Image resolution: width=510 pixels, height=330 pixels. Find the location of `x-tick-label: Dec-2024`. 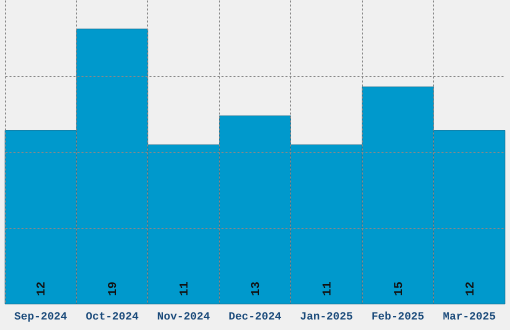

x-tick-label: Dec-2024 is located at coordinates (255, 318).